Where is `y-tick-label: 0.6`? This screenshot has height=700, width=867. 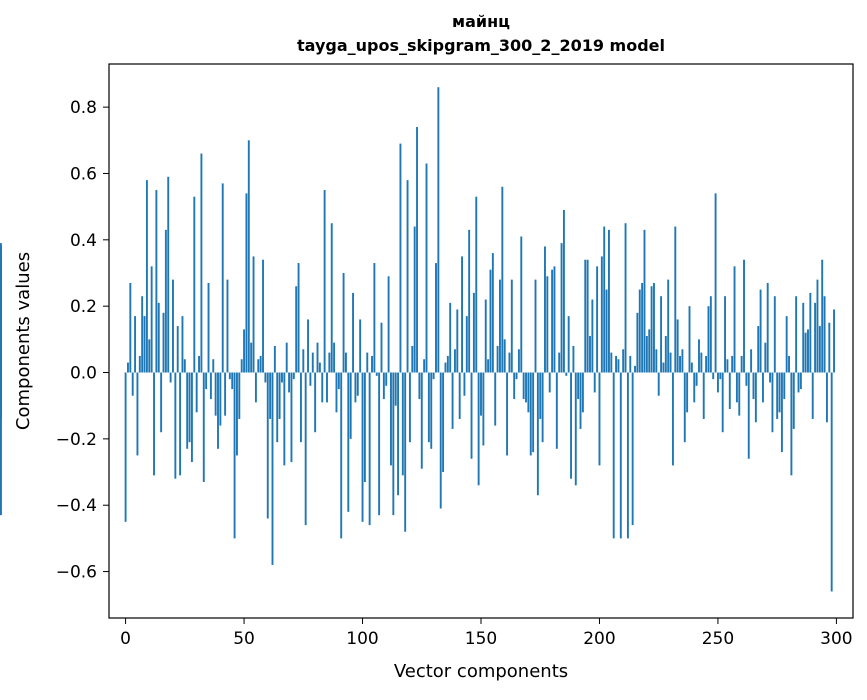 y-tick-label: 0.6 is located at coordinates (83, 174).